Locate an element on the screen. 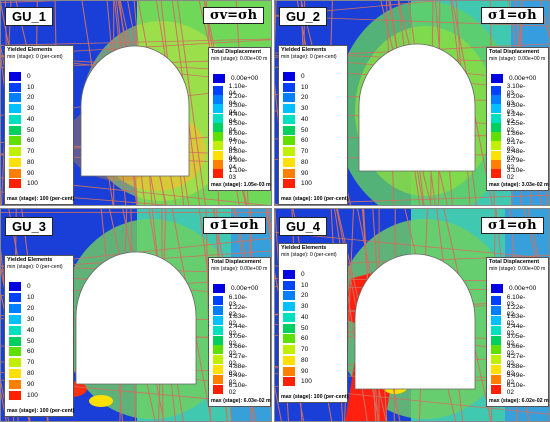 The height and width of the screenshot is (422, 550). legend-value: 4.27e-02 is located at coordinates (516, 359).